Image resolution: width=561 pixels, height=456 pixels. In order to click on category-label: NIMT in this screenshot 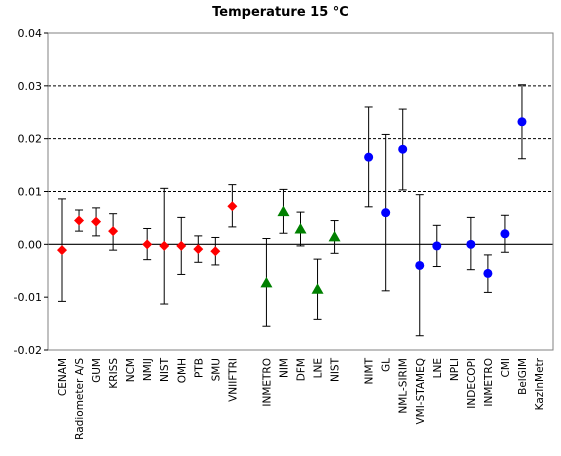, I will do `click(370, 370)`.